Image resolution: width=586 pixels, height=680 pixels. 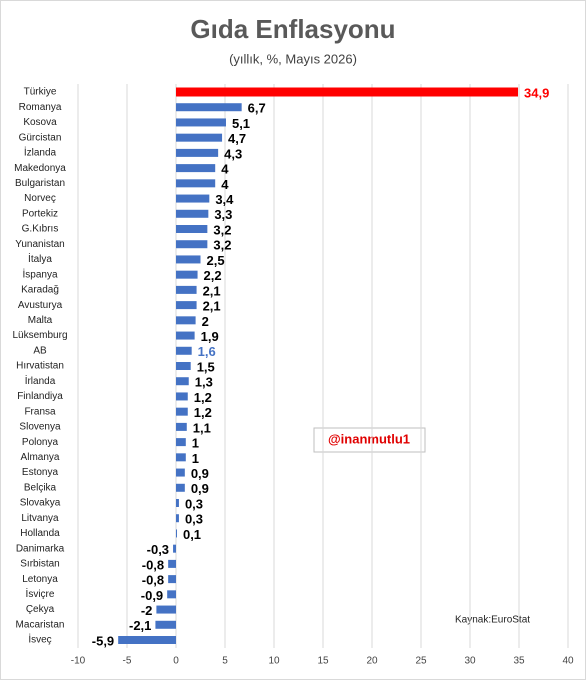 I want to click on value-label: 1,3, so click(x=204, y=382).